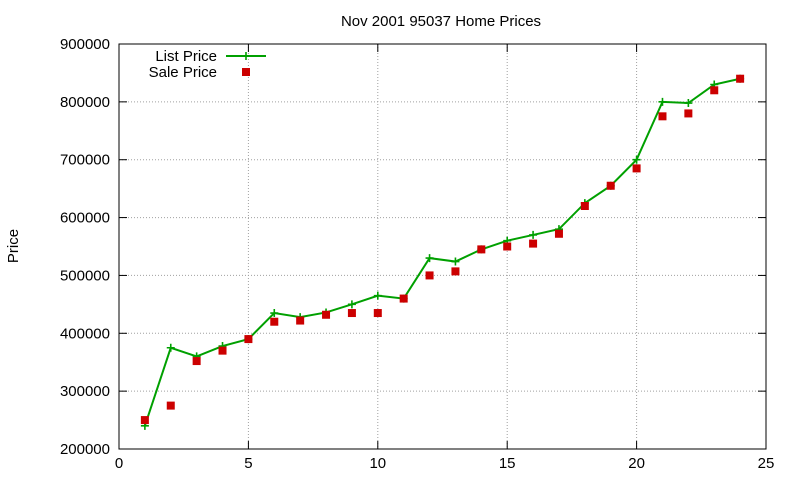  Describe the element at coordinates (85, 333) in the screenshot. I see `y-tick-label: 400000` at that location.